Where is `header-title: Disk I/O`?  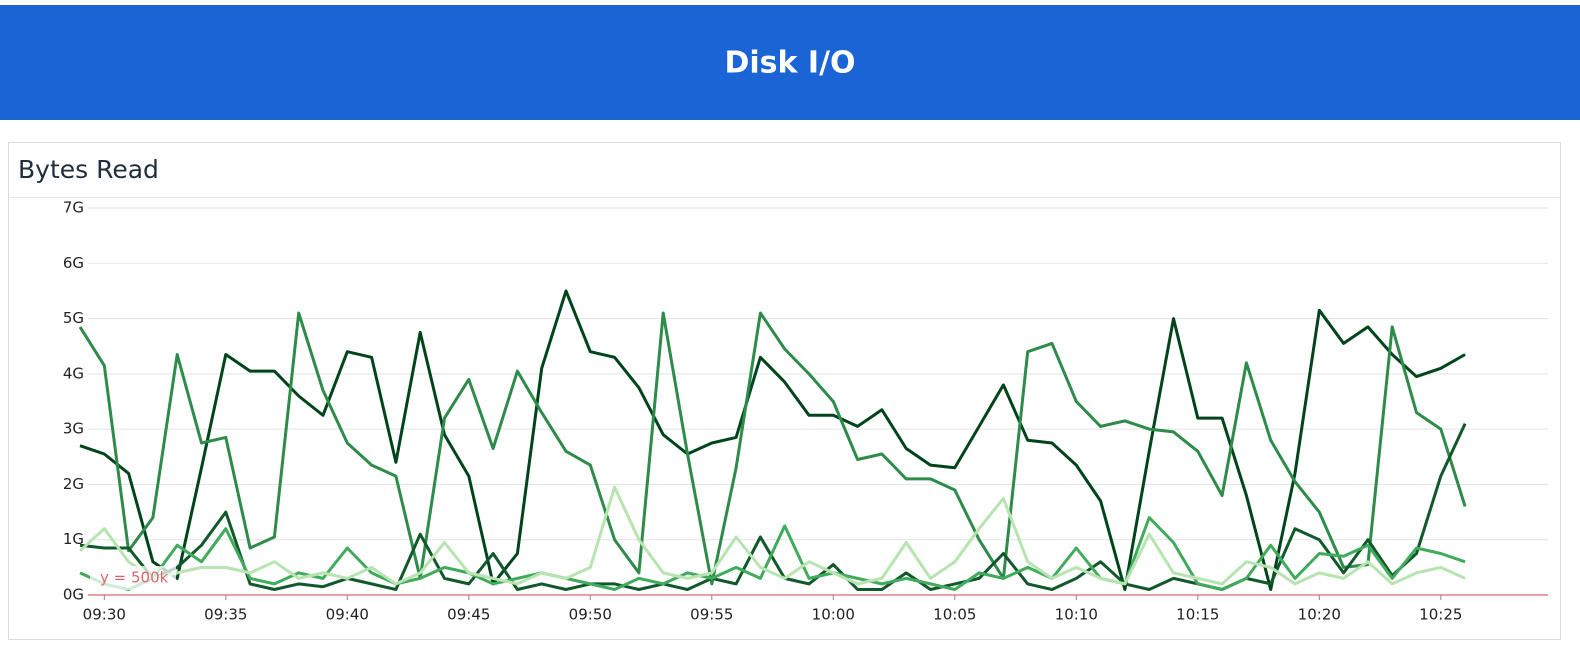
header-title: Disk I/O is located at coordinates (789, 63).